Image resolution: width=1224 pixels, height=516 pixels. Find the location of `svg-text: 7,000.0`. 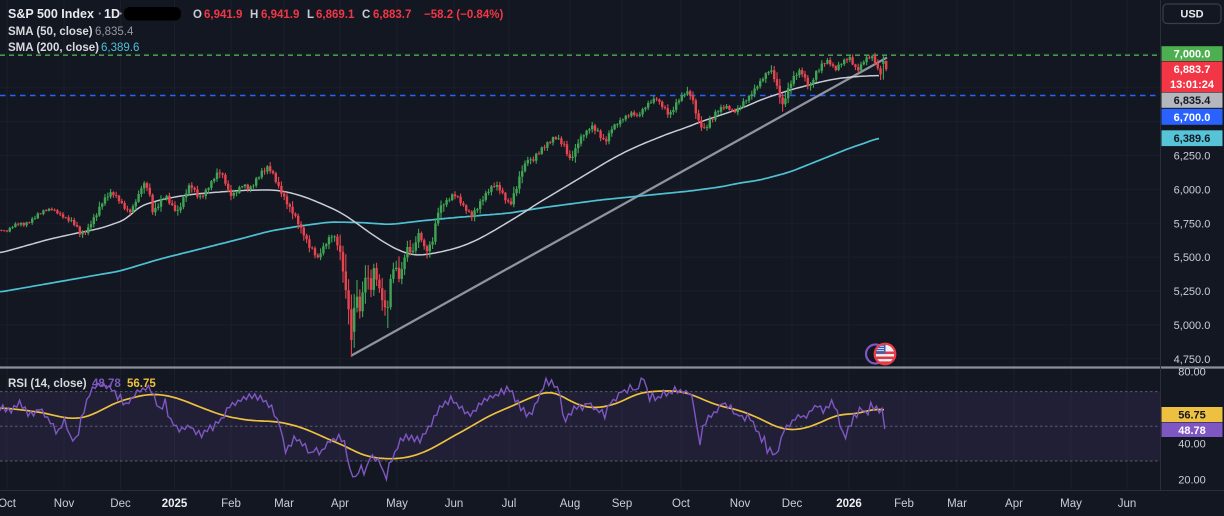

svg-text: 7,000.0 is located at coordinates (1192, 55).